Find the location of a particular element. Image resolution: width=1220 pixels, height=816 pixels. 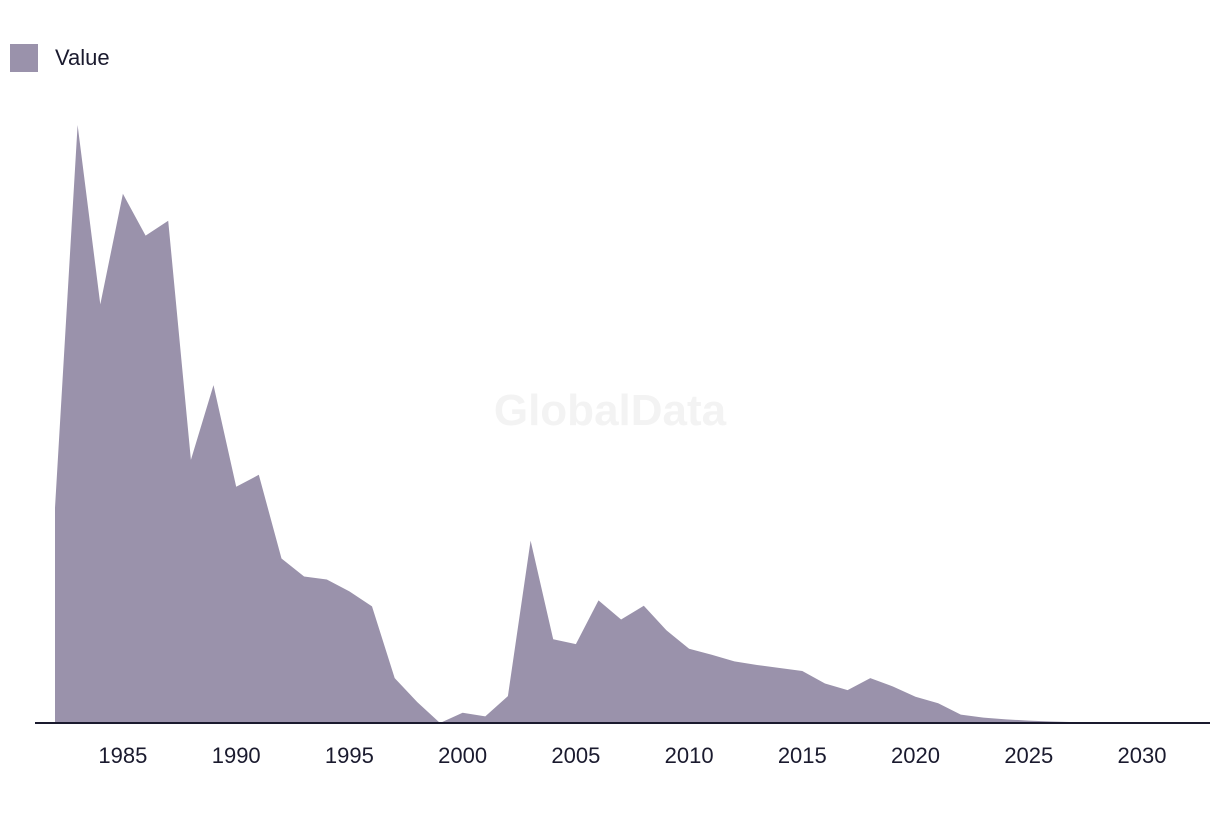

x-tick-label: 2010 is located at coordinates (689, 755).